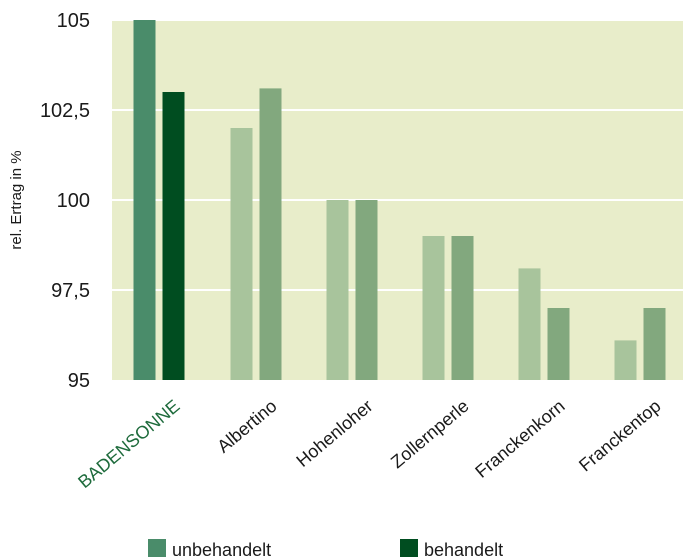 The height and width of the screenshot is (558, 683). Describe the element at coordinates (620, 436) in the screenshot. I see `x-tick-label: Franckentop` at that location.